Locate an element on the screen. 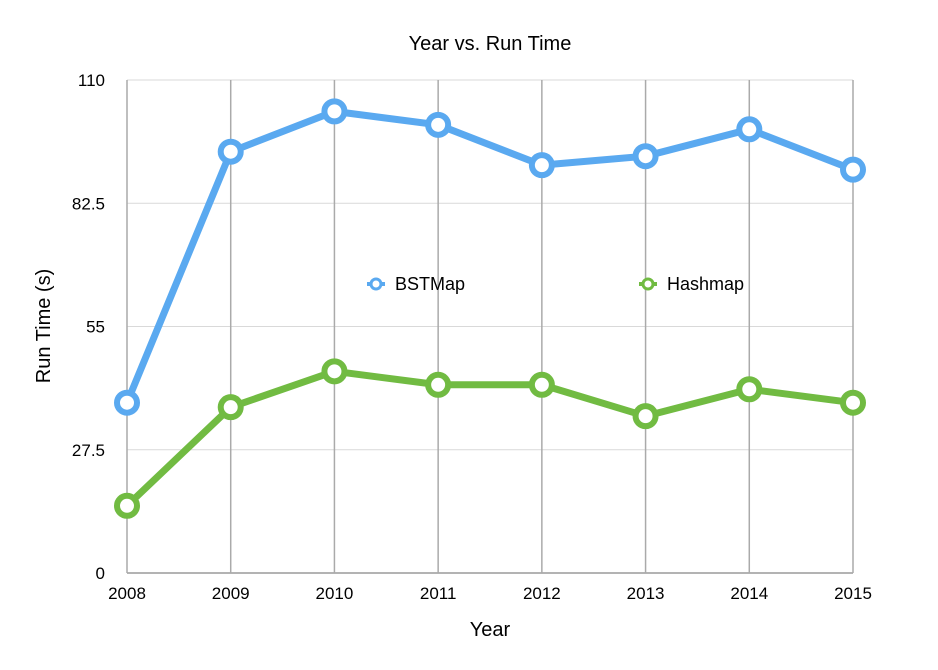  legend: BSTMap Hashmap is located at coordinates (555, 284).